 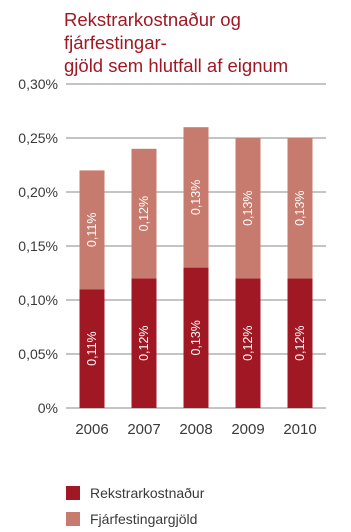 I want to click on legend-label-rekstrarkostnadur: Rekstrarkostnaður, so click(x=147, y=493).